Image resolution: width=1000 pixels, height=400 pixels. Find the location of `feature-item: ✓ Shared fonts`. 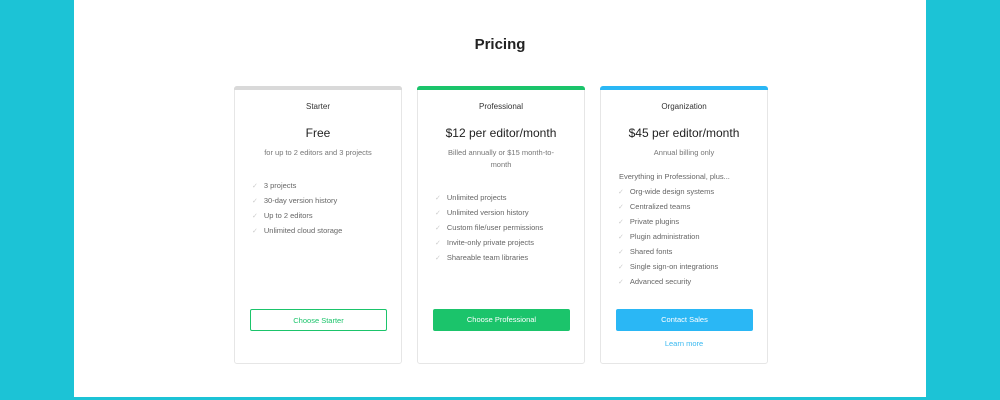

feature-item: ✓ Shared fonts is located at coordinates (645, 251).